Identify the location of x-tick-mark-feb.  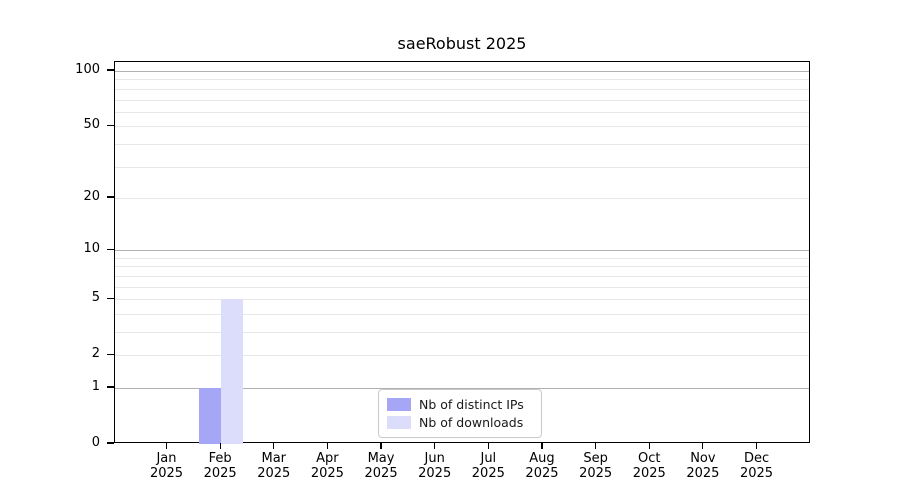
(220, 446).